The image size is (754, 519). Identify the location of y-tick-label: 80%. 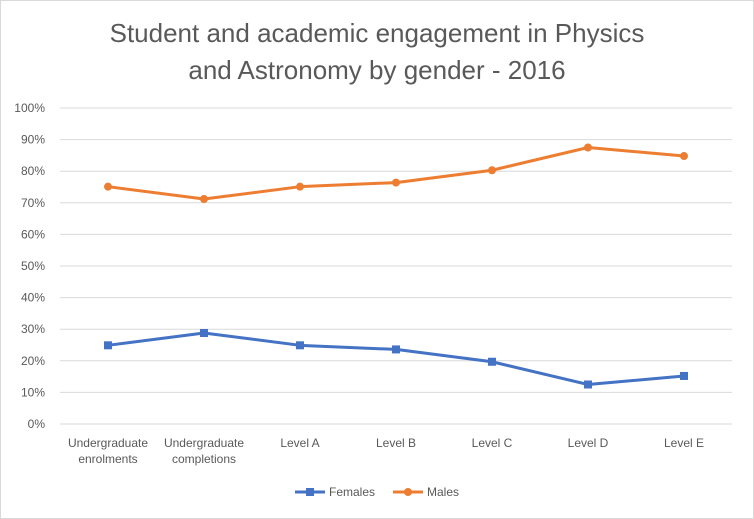
(33, 171).